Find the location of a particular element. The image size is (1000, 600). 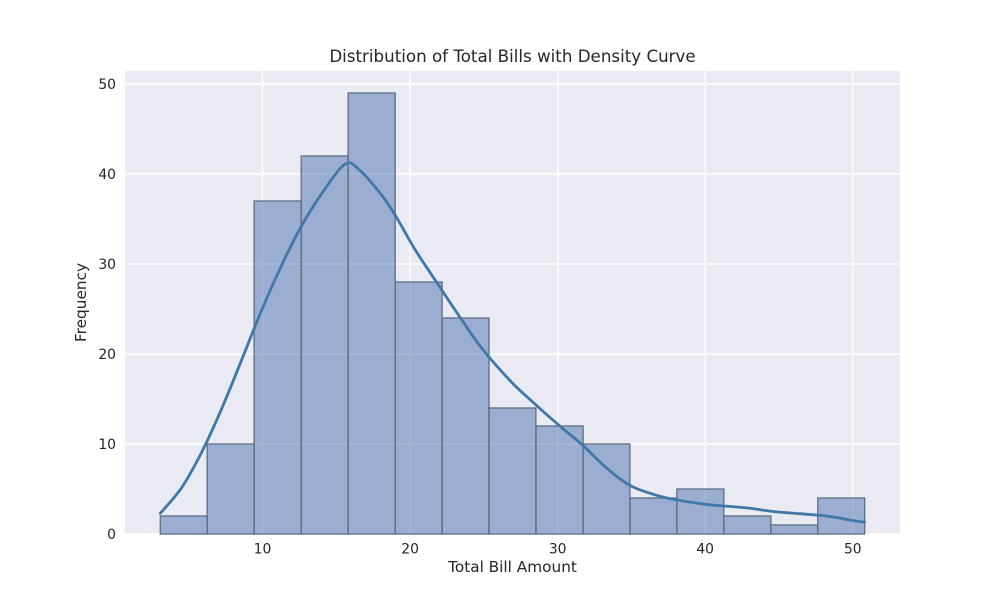

x-tick-label: 10 is located at coordinates (263, 550).